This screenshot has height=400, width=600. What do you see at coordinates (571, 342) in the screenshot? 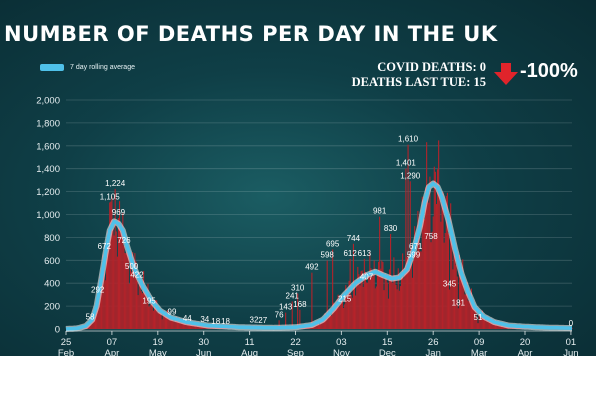
I see `x-tick-day: 01` at bounding box center [571, 342].